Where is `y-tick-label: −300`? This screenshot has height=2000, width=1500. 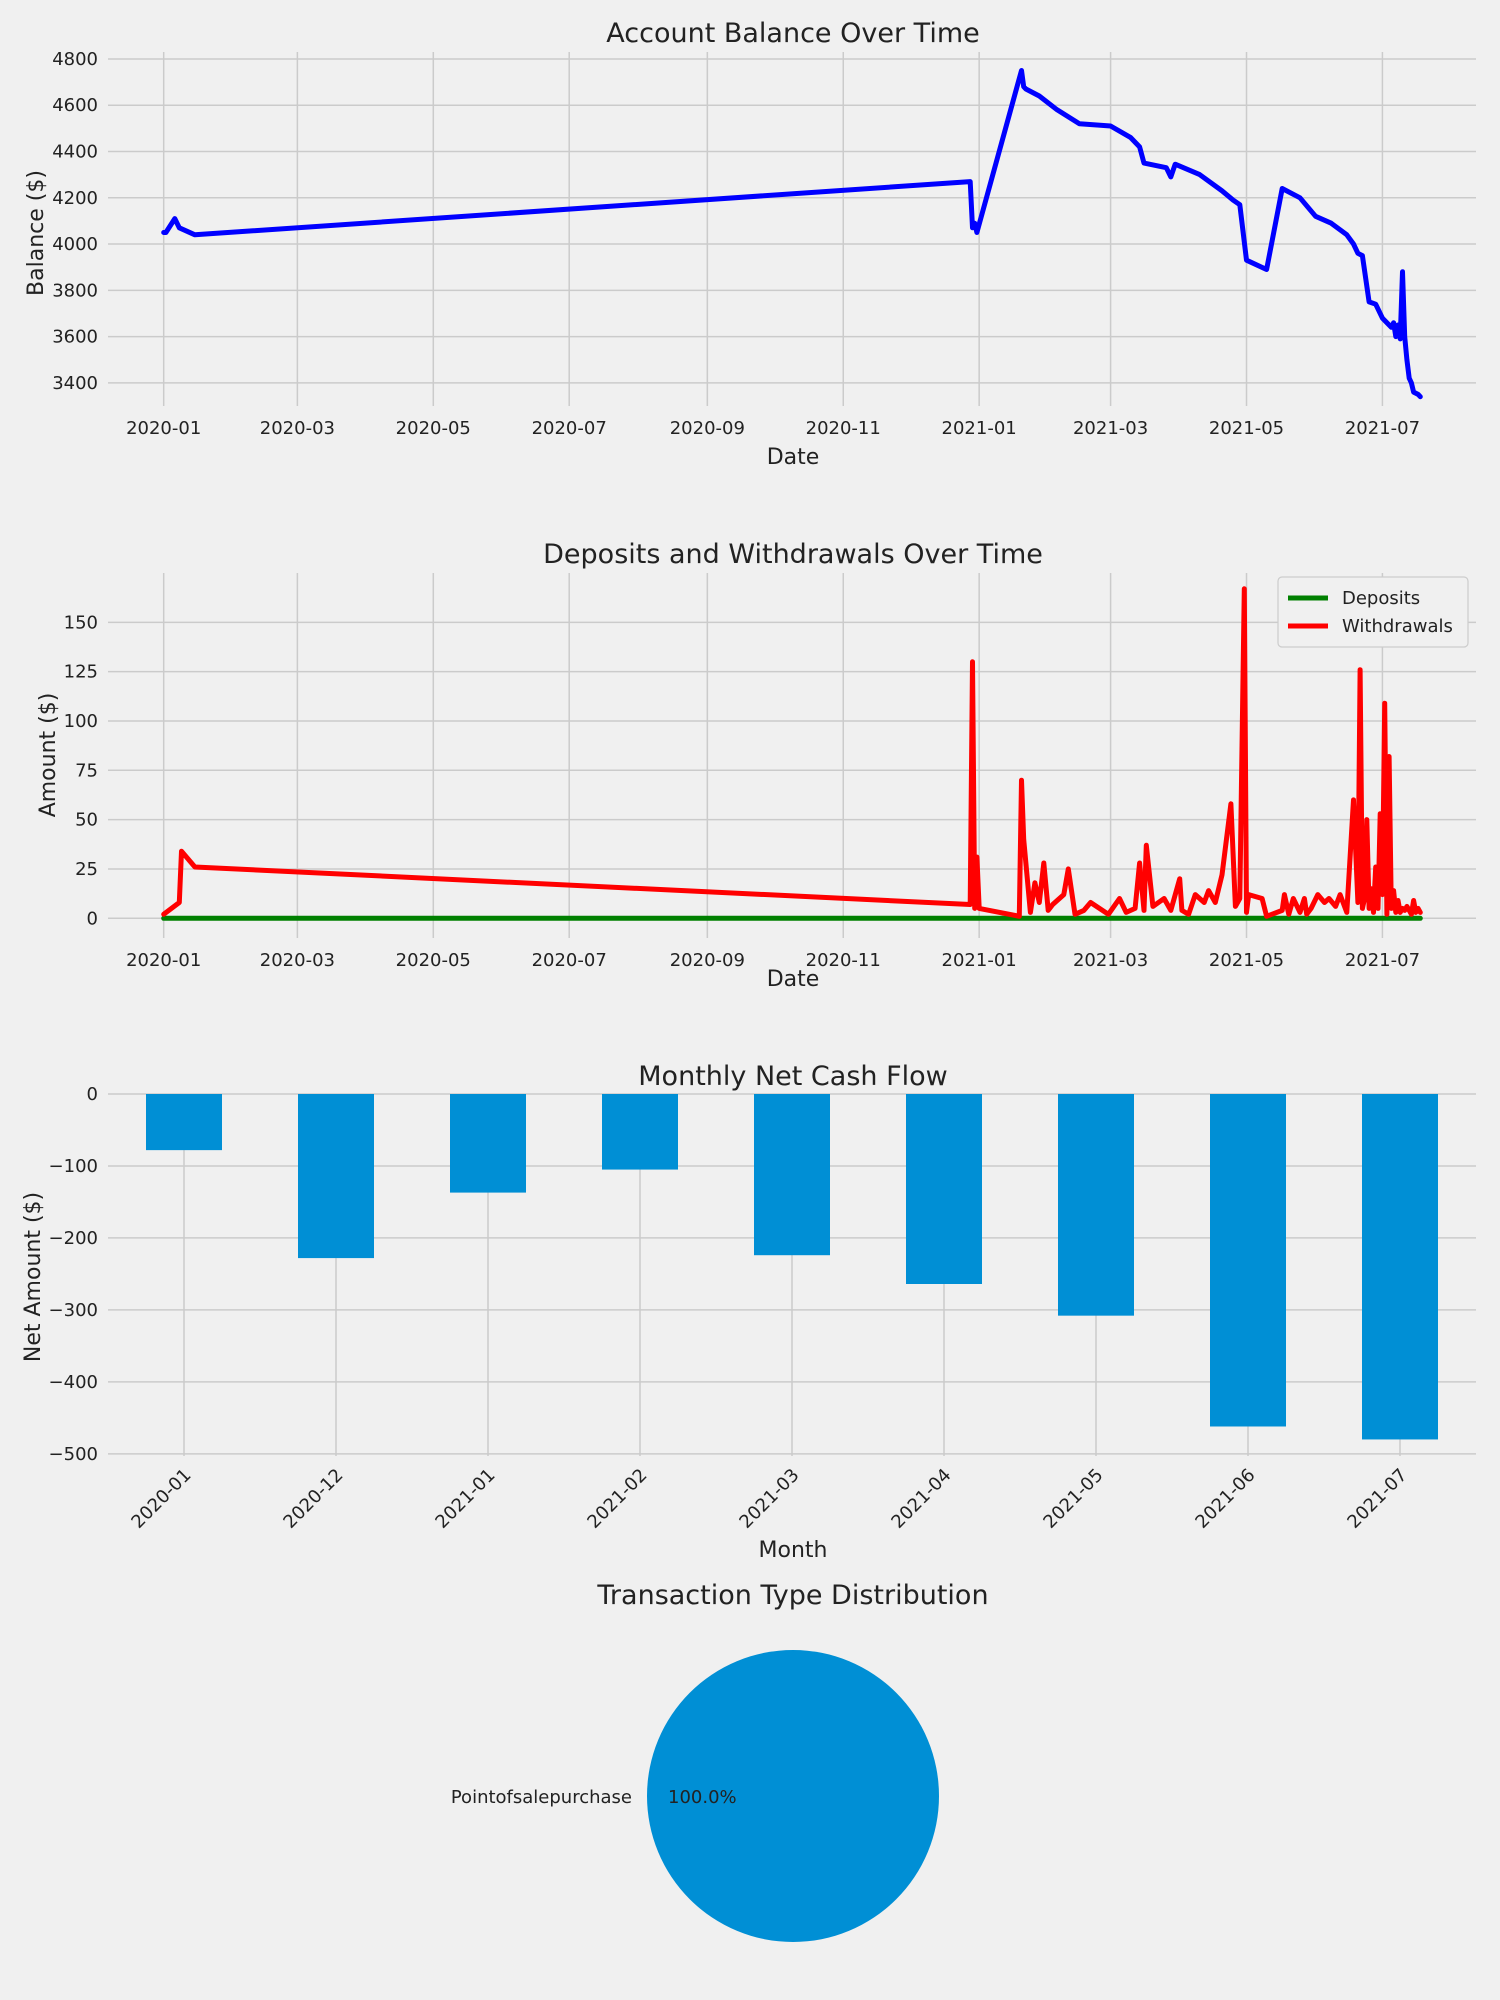
y-tick-label: −300 is located at coordinates (73, 1310).